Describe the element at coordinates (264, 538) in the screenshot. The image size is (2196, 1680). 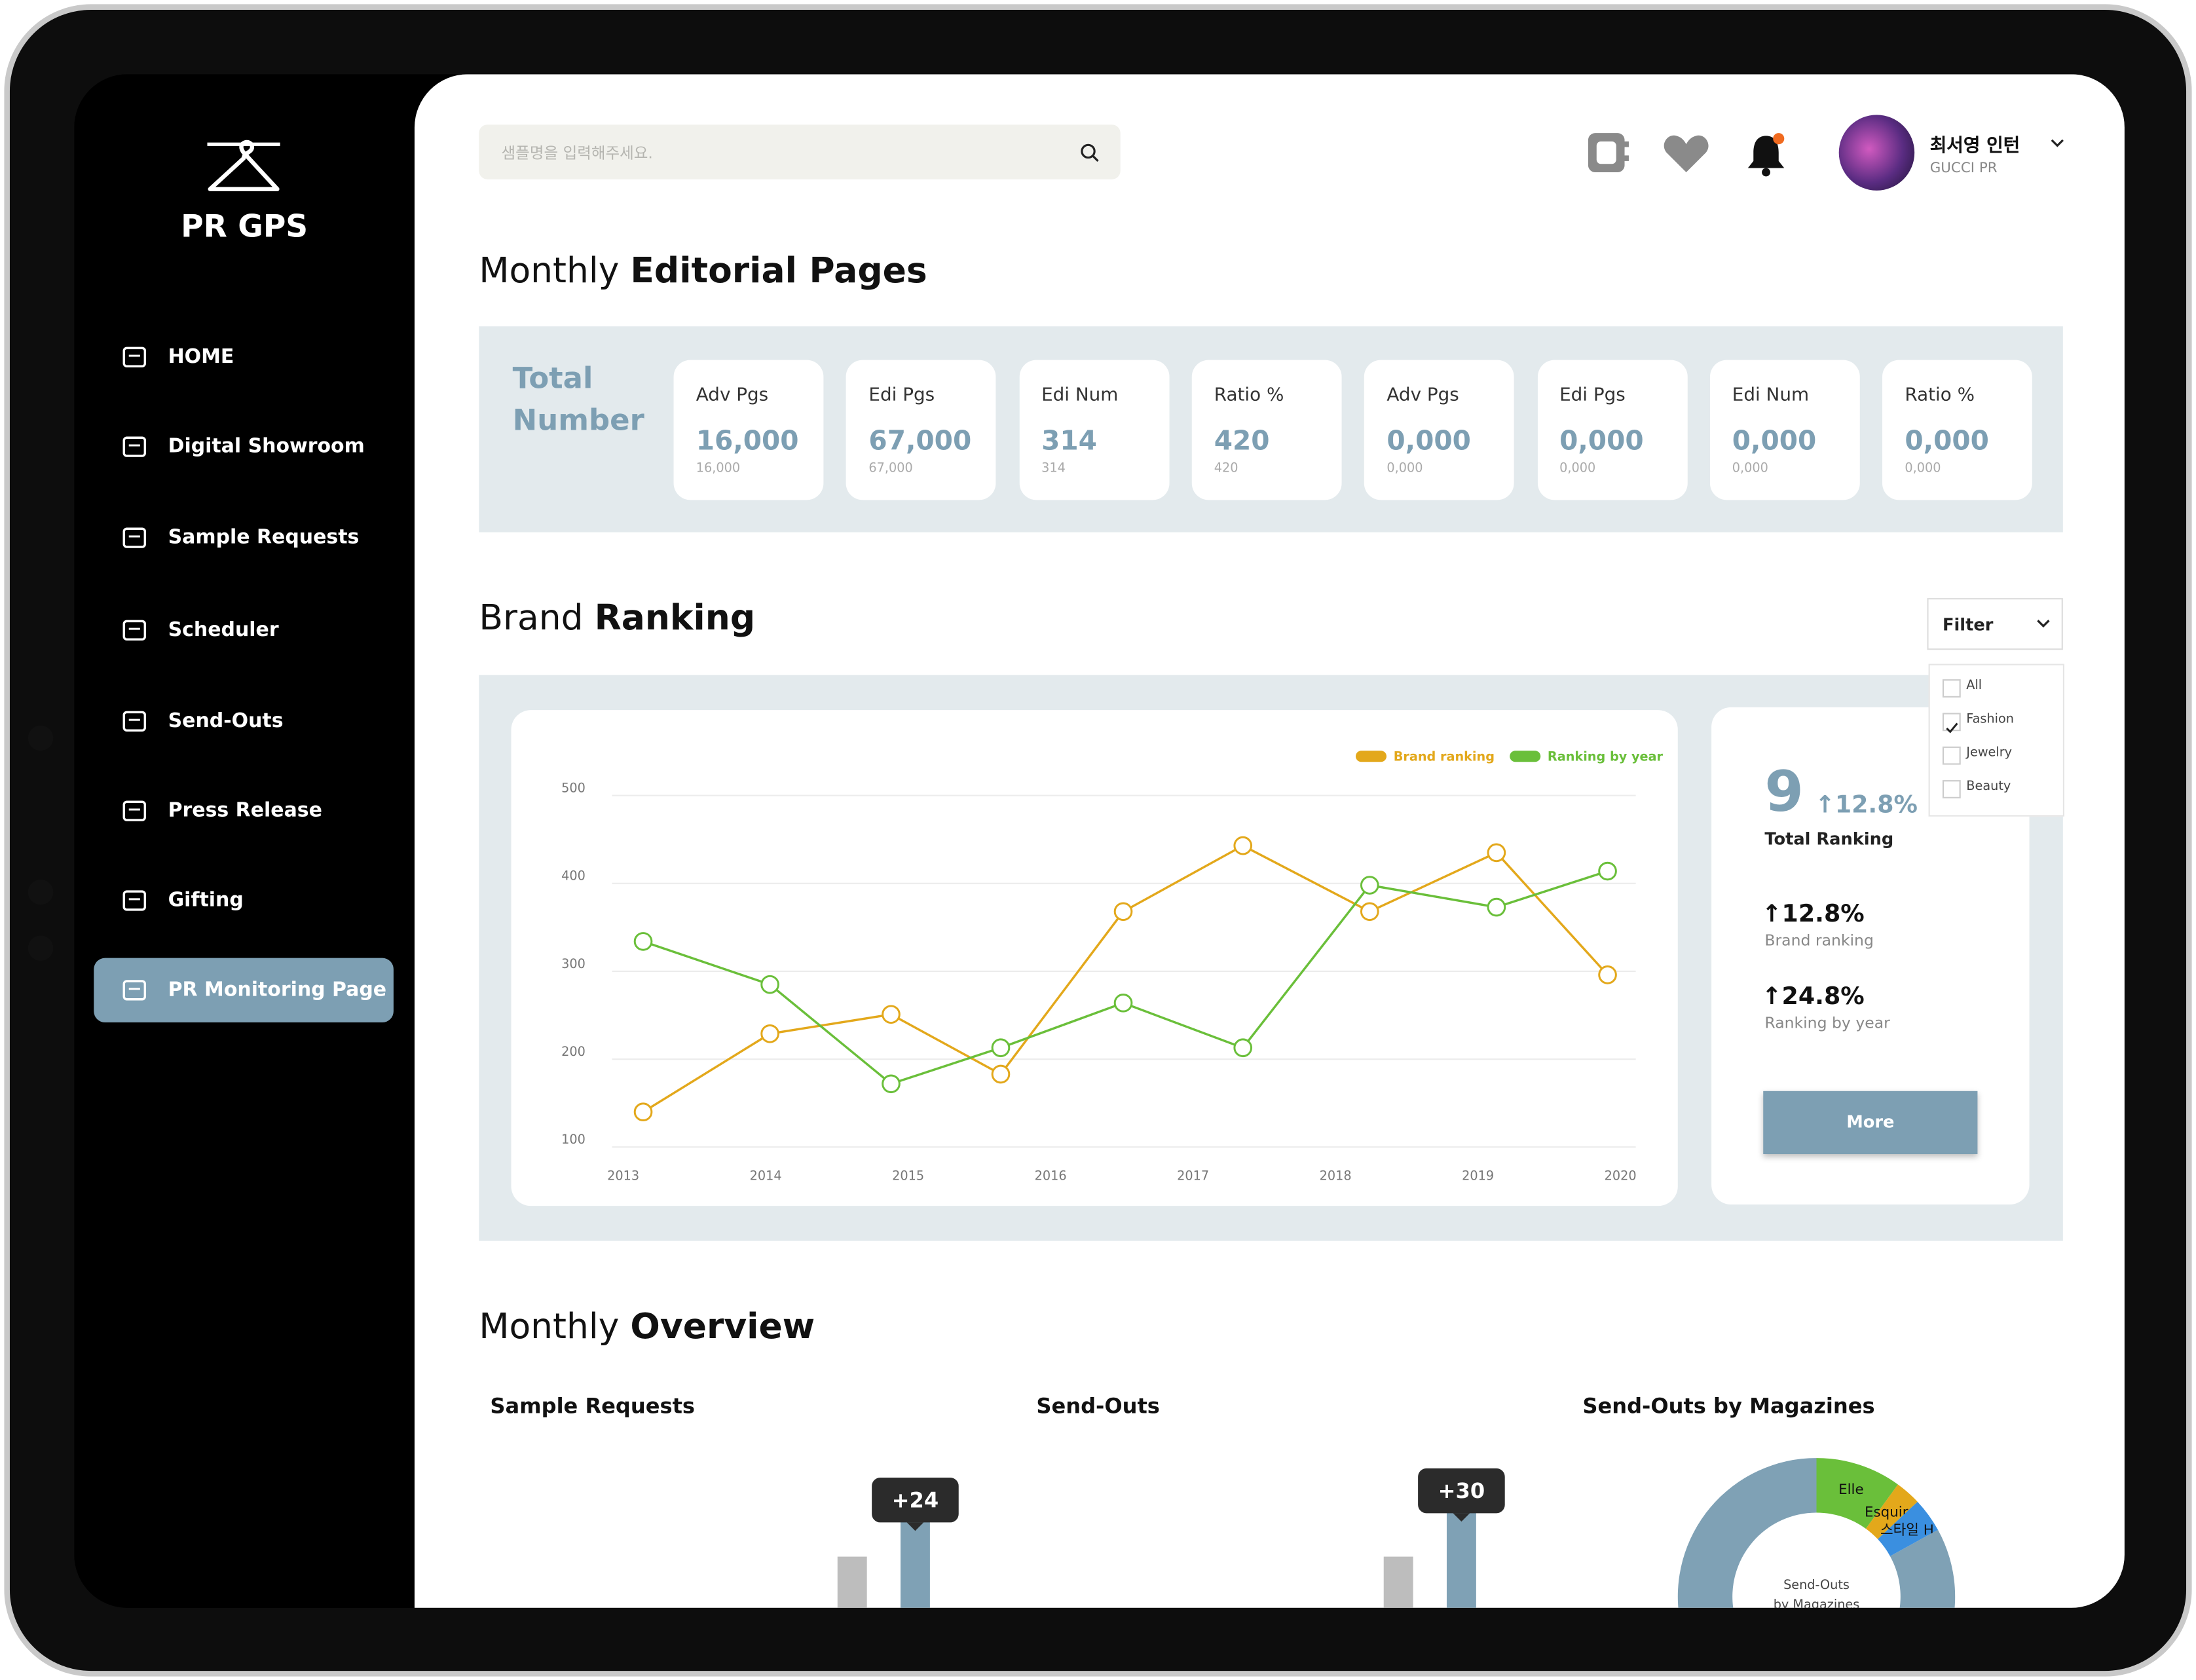
I see `nav-label: Sample Requests` at that location.